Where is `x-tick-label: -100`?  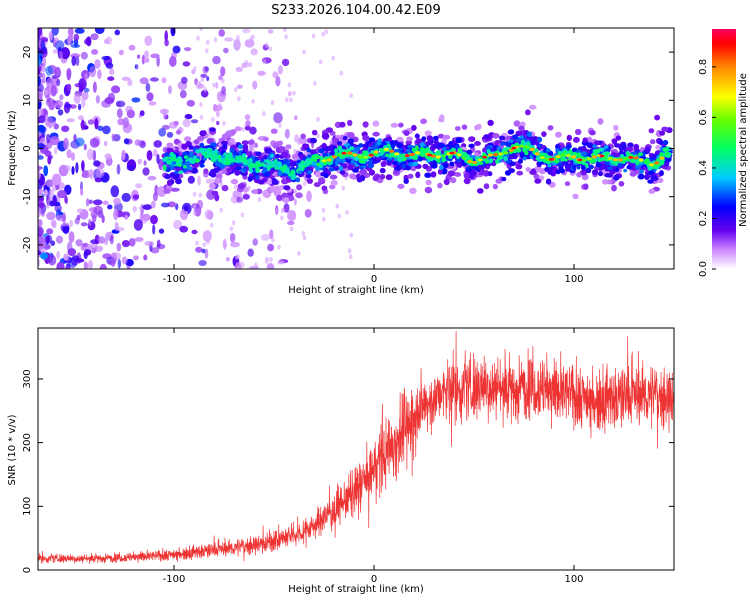
x-tick-label: -100 is located at coordinates (174, 279).